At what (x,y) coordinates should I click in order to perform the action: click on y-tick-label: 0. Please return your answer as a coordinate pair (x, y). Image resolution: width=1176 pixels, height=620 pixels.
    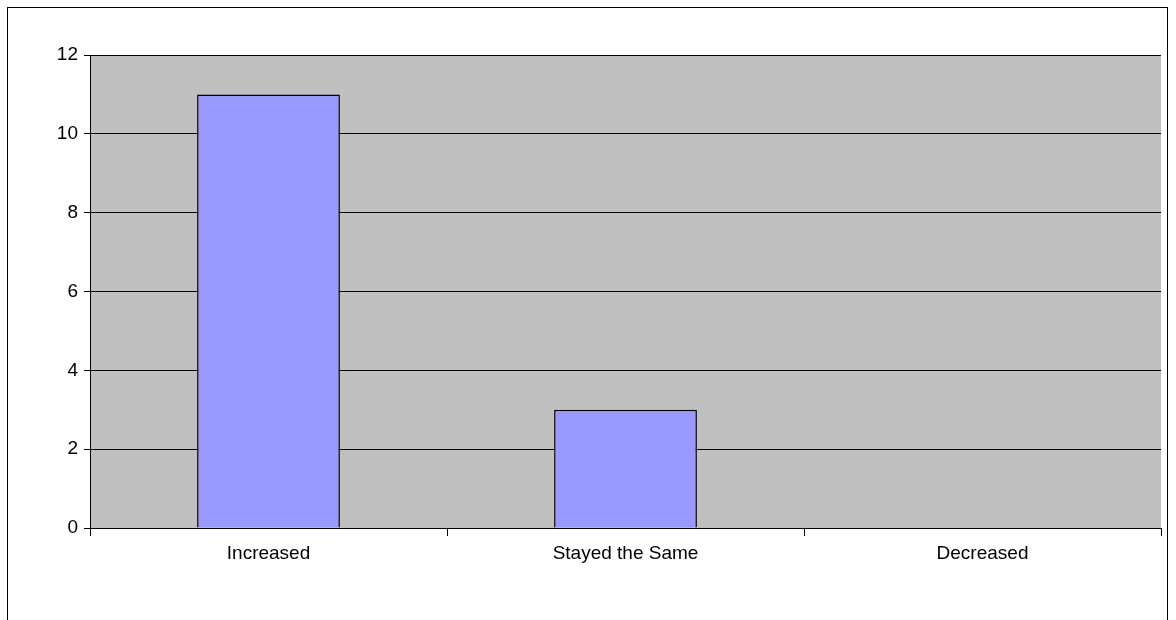
    Looking at the image, I should click on (72, 527).